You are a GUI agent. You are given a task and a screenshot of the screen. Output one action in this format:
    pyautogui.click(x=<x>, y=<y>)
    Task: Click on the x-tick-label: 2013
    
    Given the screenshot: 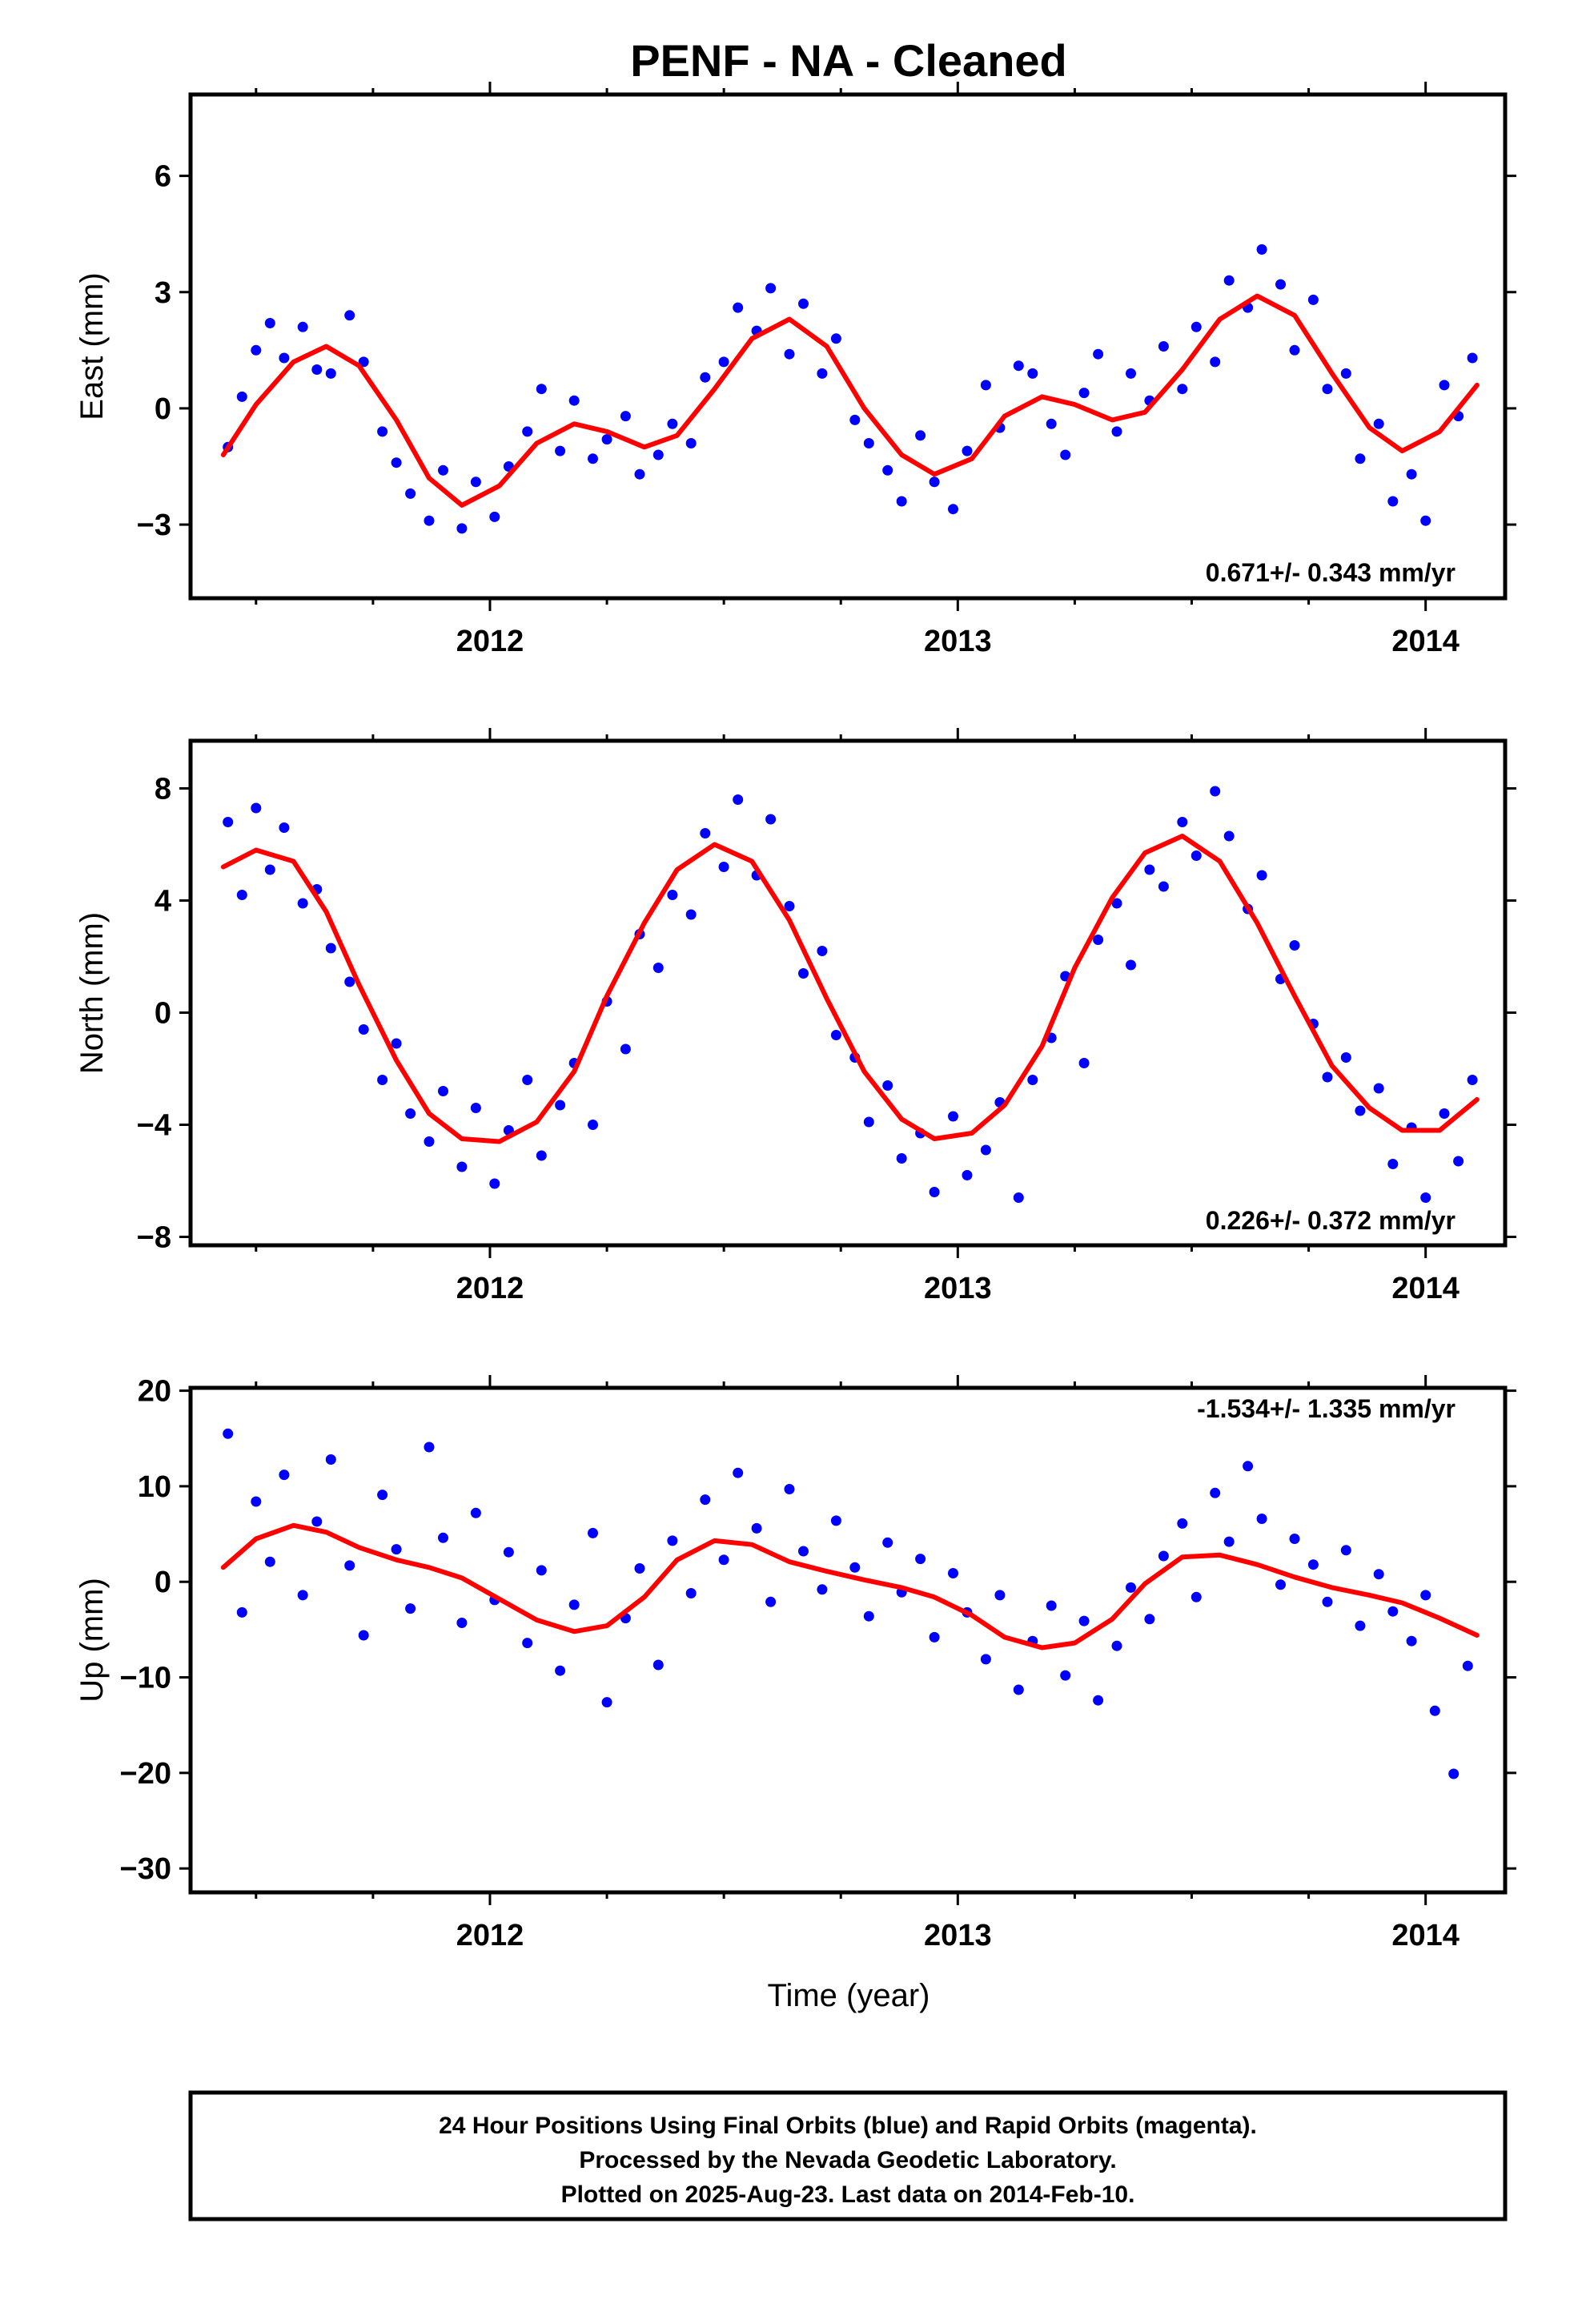 What is the action you would take?
    pyautogui.click(x=958, y=1288)
    